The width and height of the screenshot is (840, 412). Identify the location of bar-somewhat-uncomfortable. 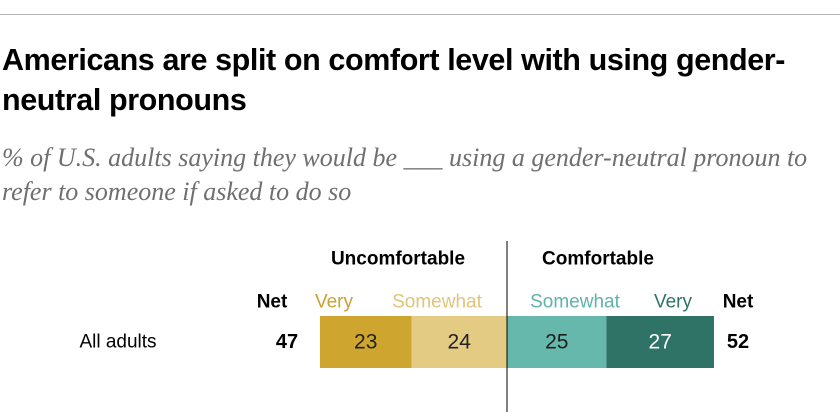
(459, 342).